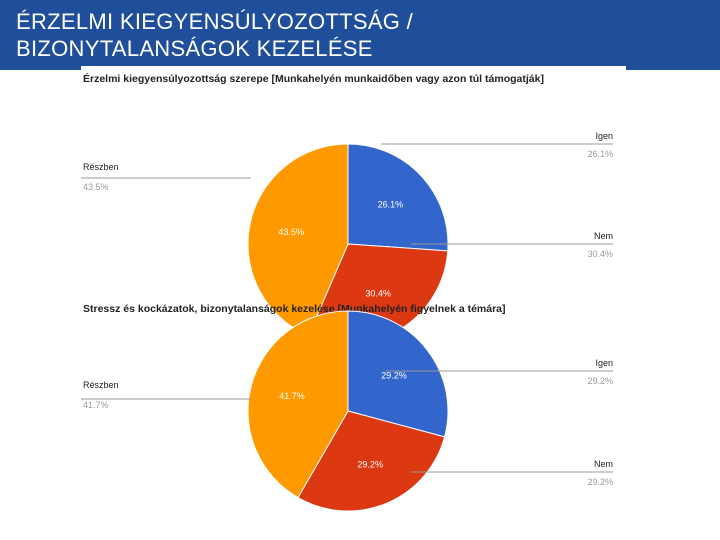 The image size is (720, 540). Describe the element at coordinates (370, 465) in the screenshot. I see `slice-value-nem-2: 29.2%` at that location.